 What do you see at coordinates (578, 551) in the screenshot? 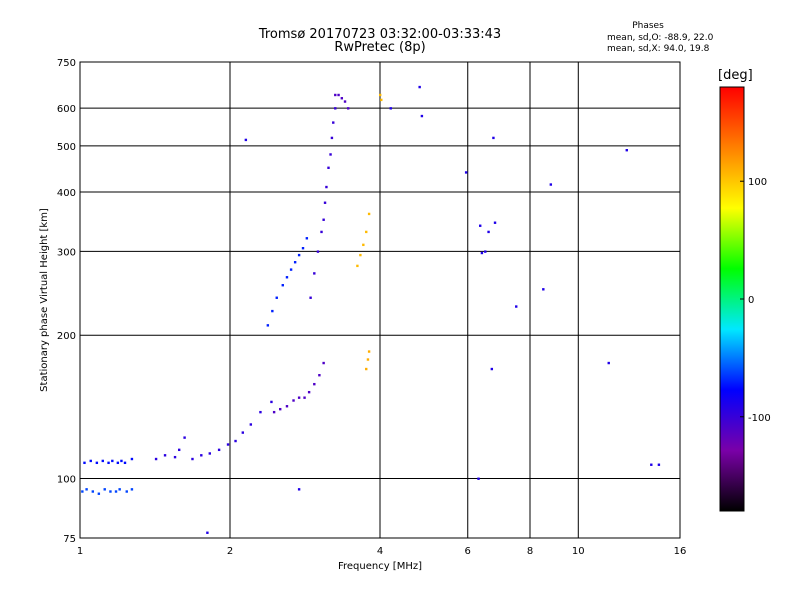
I see `x-tick-label: 10` at bounding box center [578, 551].